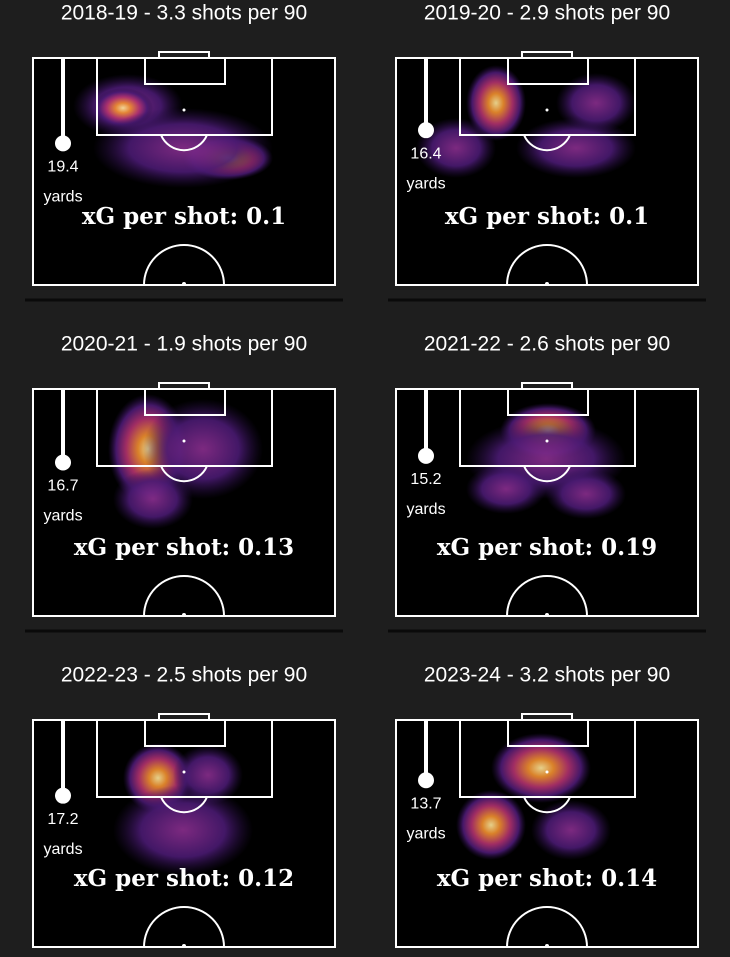  Describe the element at coordinates (62, 486) in the screenshot. I see `distance-label: 16.7` at that location.